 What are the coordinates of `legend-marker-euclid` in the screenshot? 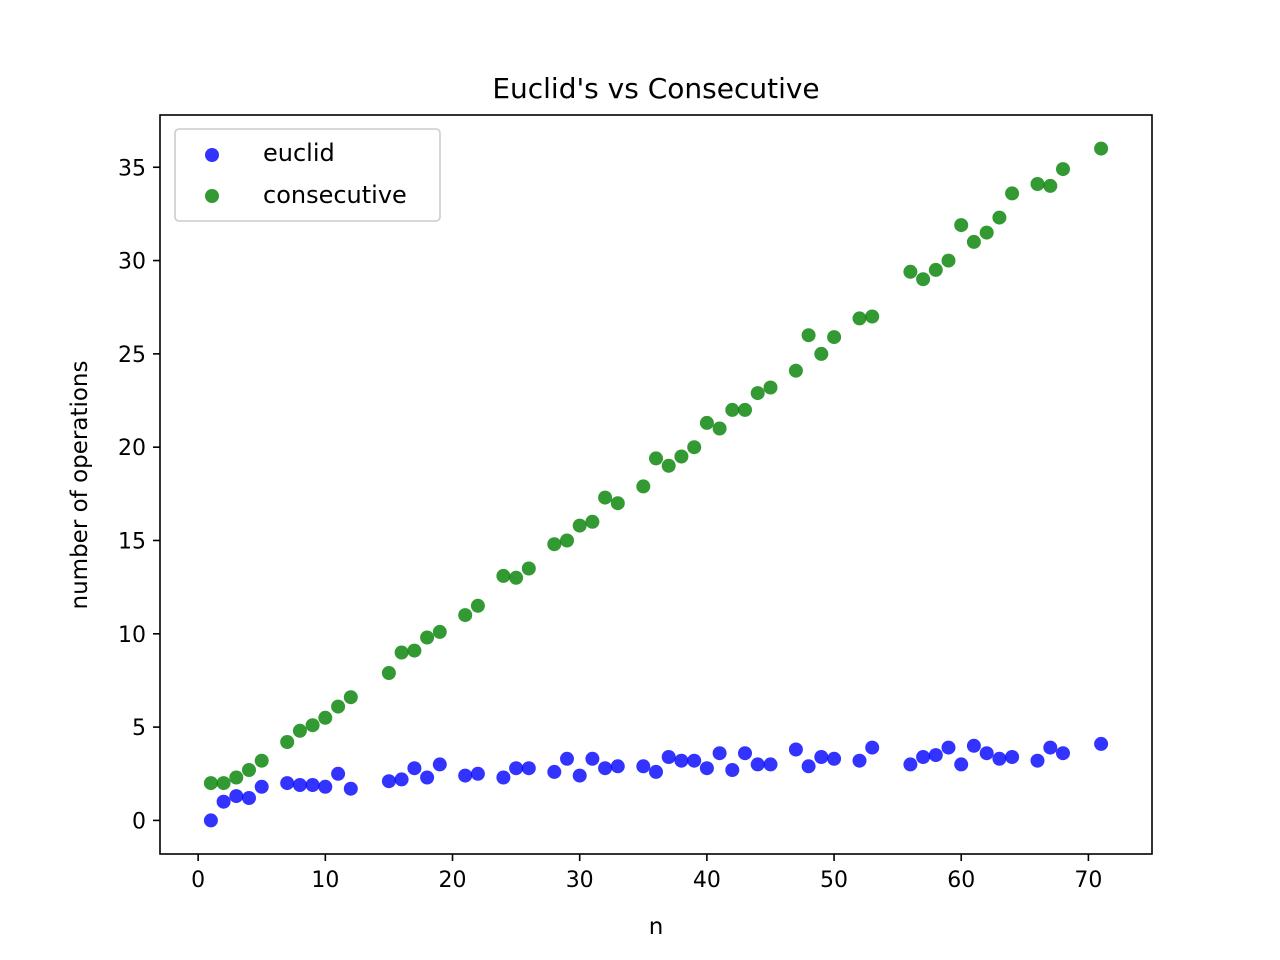 It's located at (212, 155).